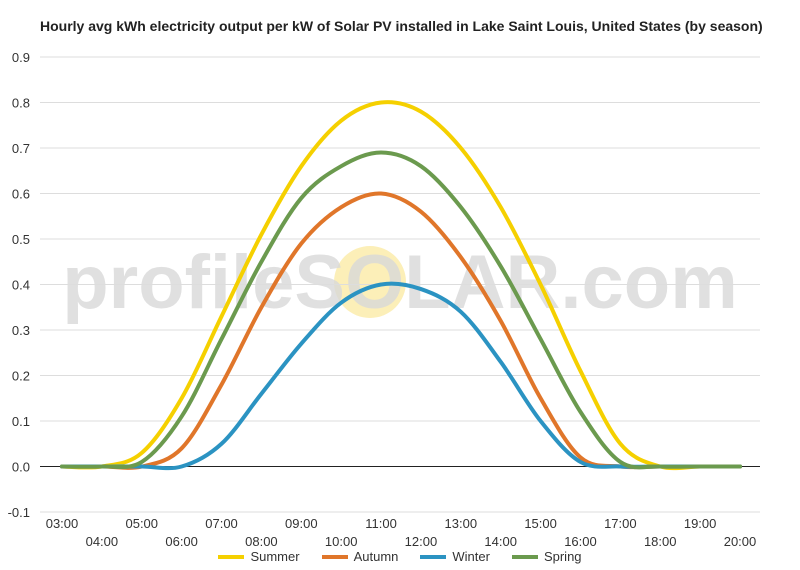  Describe the element at coordinates (700, 523) in the screenshot. I see `x-tick-label: 19:00` at that location.